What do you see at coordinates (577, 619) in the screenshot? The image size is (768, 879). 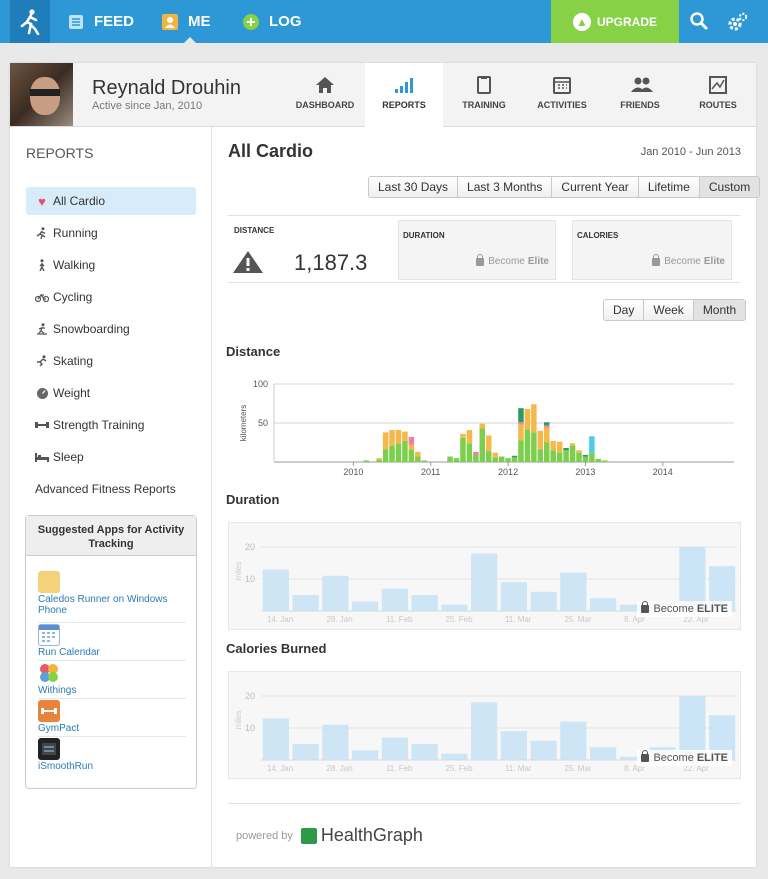 I see `x-tick-label: 25. Mar` at bounding box center [577, 619].